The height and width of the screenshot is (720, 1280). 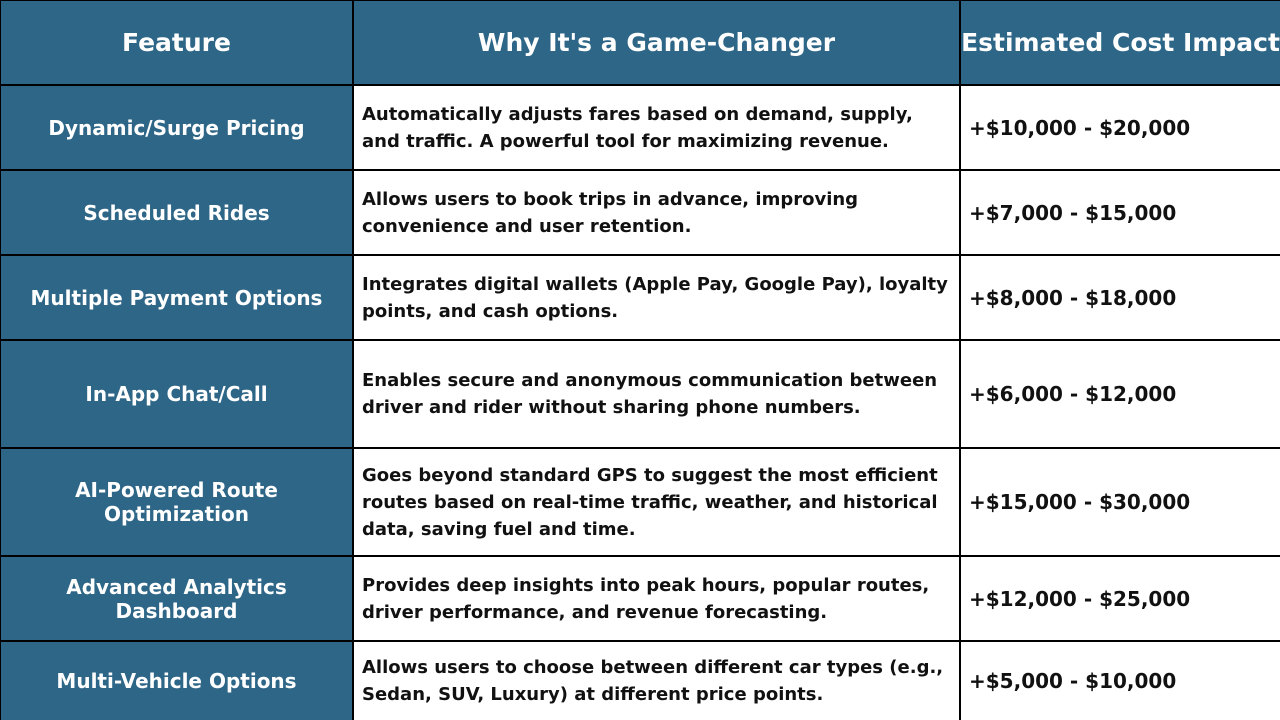 What do you see at coordinates (656, 42) in the screenshot?
I see `header-why: Why It's a Game-Changer` at bounding box center [656, 42].